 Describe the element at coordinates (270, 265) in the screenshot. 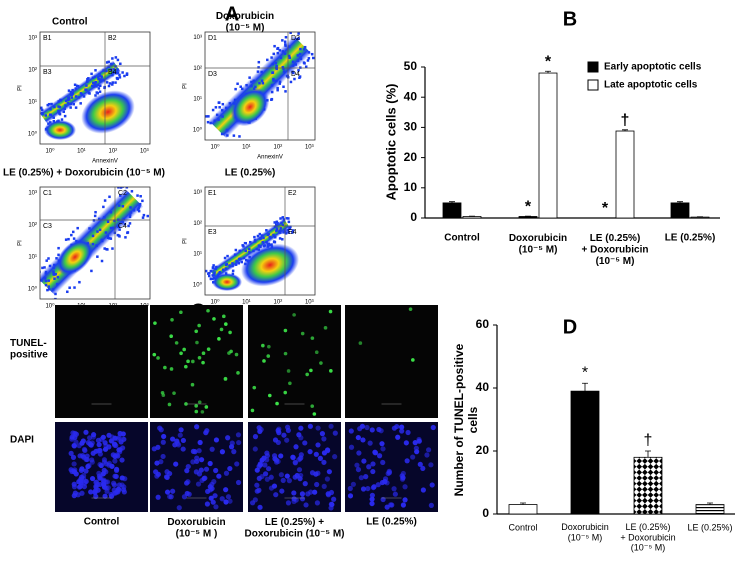

I see `density-blob` at that location.